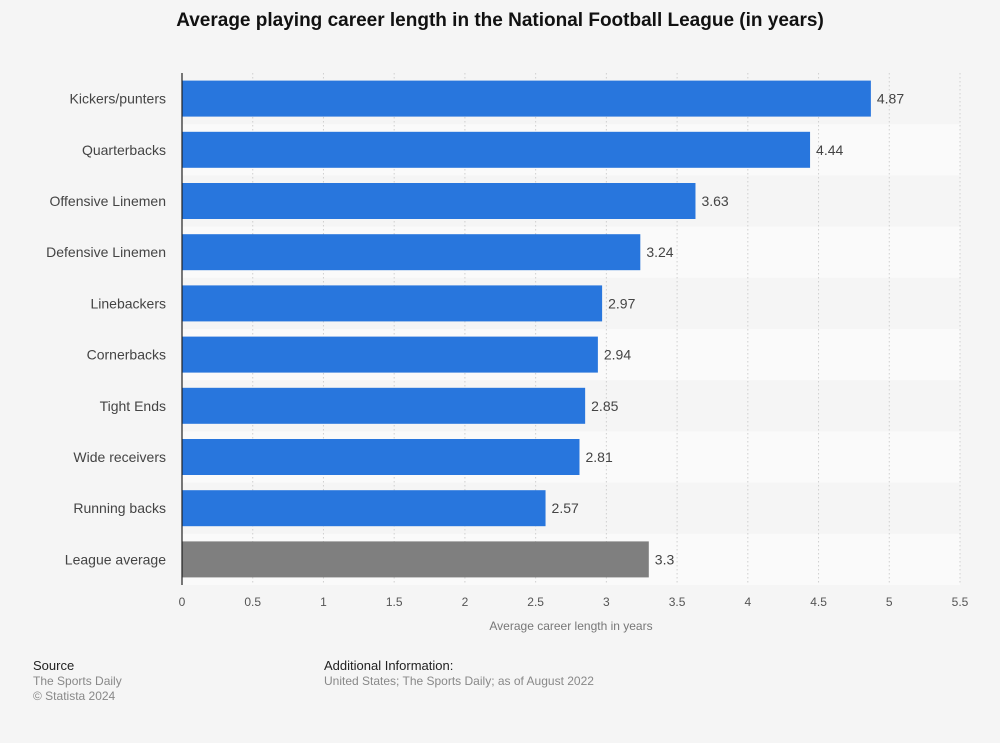  What do you see at coordinates (394, 602) in the screenshot?
I see `x-tick-label: 1.5` at bounding box center [394, 602].